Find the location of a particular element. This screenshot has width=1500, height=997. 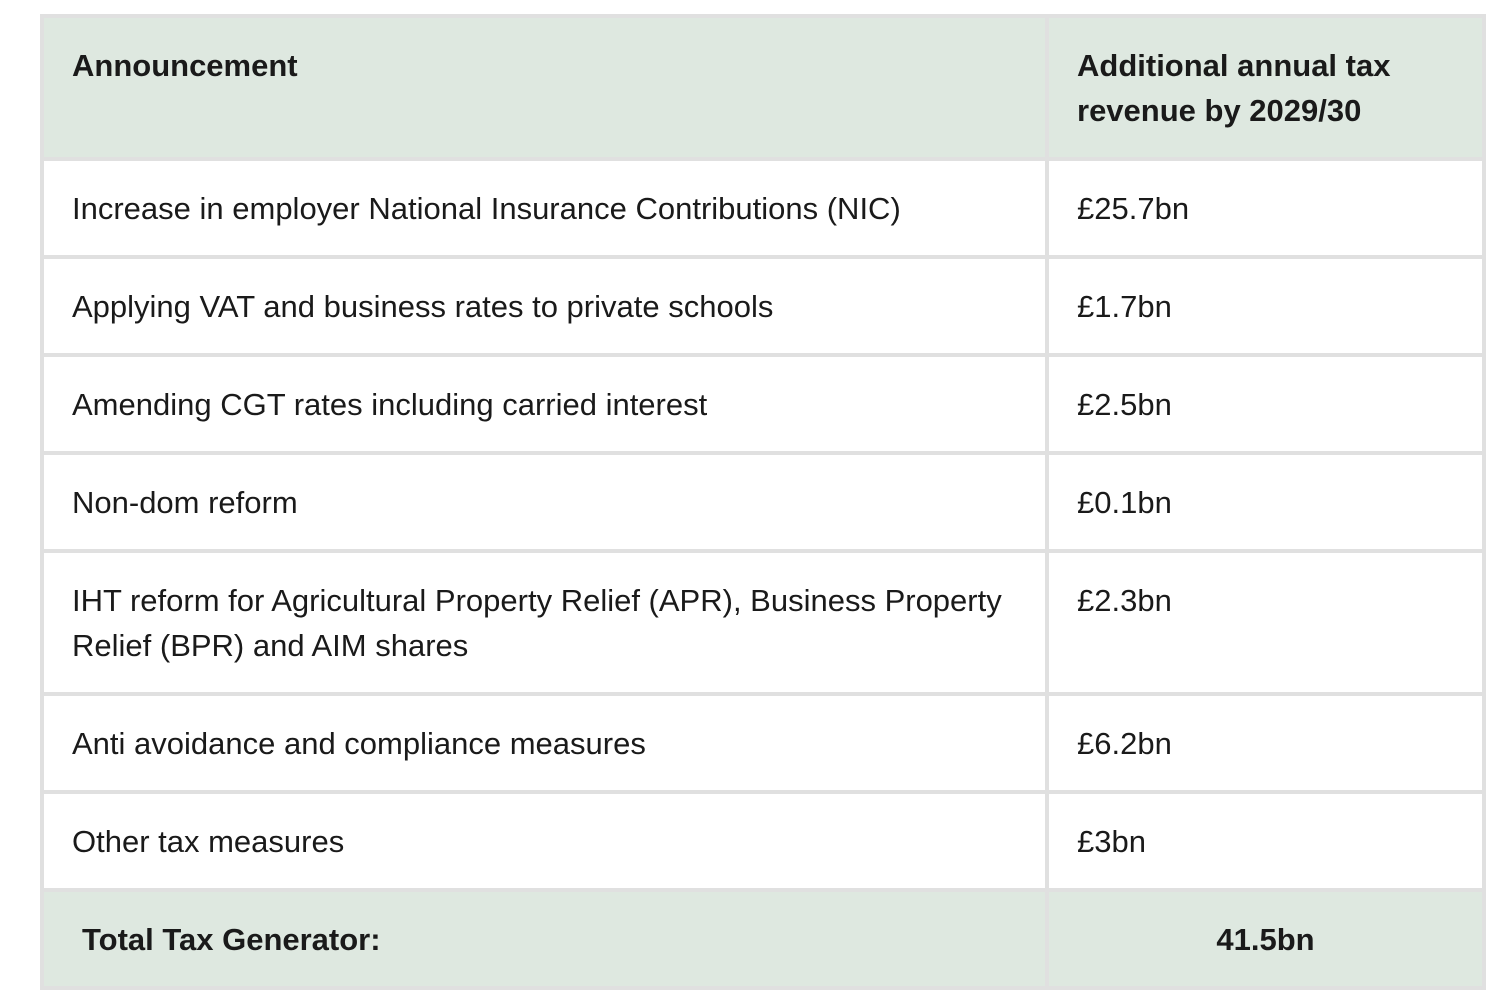

revenue-cell: £25.7bn is located at coordinates (1265, 208).